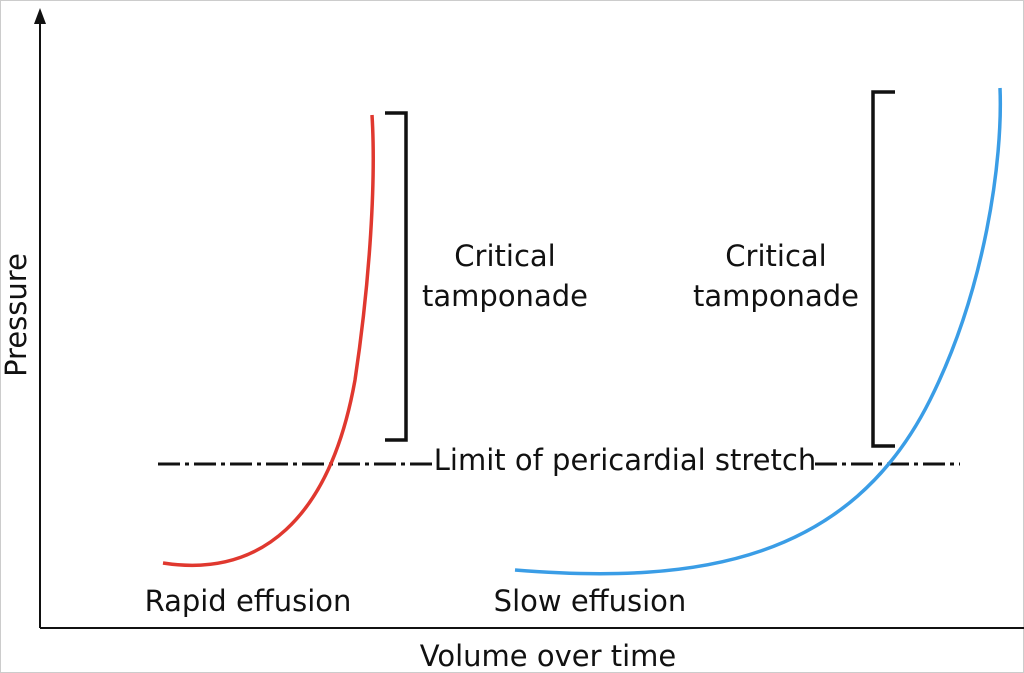 The width and height of the screenshot is (1024, 673). I want to click on y-axis-label: Pressure, so click(16, 315).